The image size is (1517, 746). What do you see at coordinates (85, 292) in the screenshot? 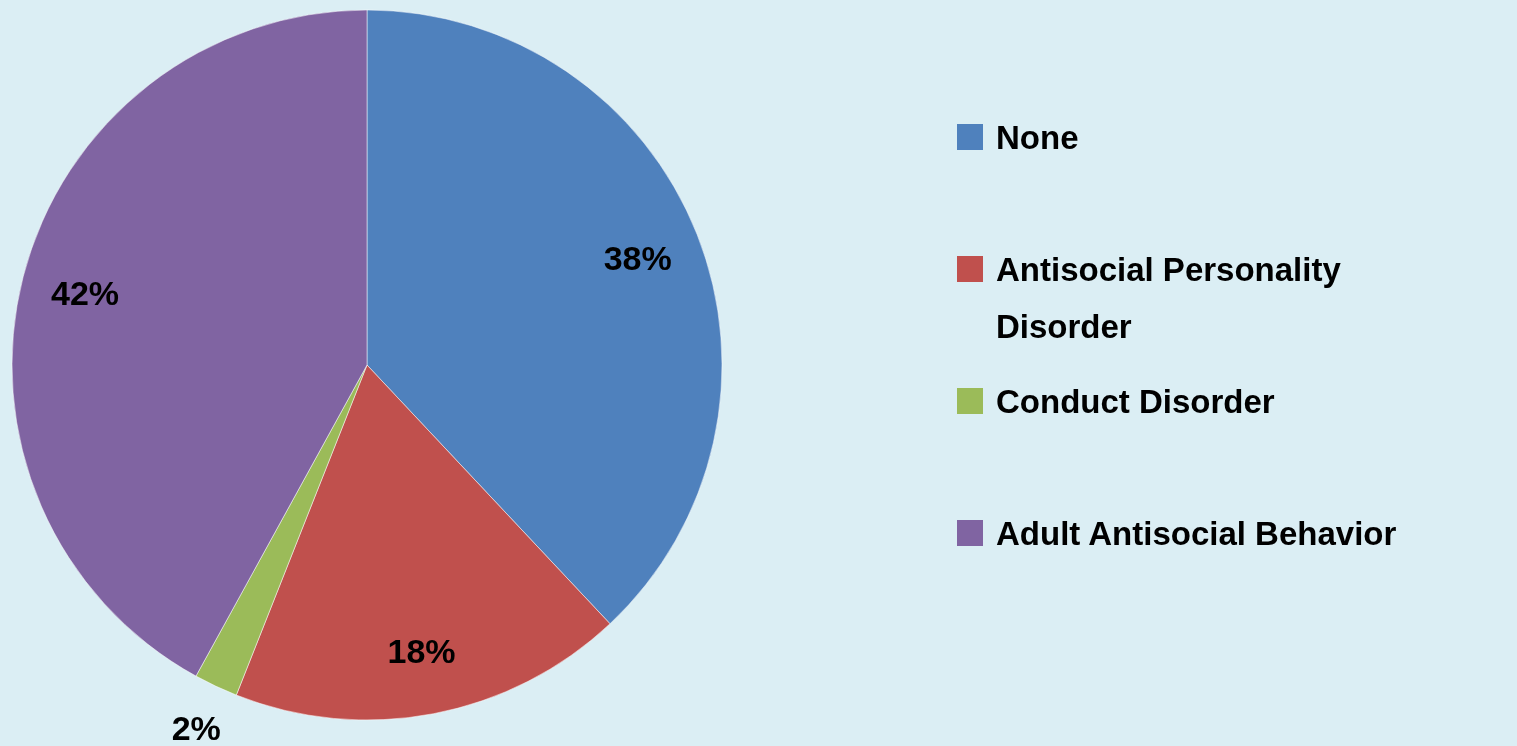
I see `data-label: 42%` at bounding box center [85, 292].